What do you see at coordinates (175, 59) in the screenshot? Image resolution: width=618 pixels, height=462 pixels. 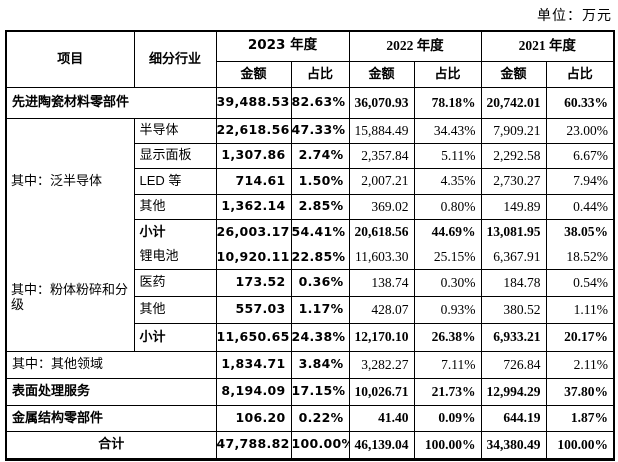 I see `header-sub-industry: 细分行业` at bounding box center [175, 59].